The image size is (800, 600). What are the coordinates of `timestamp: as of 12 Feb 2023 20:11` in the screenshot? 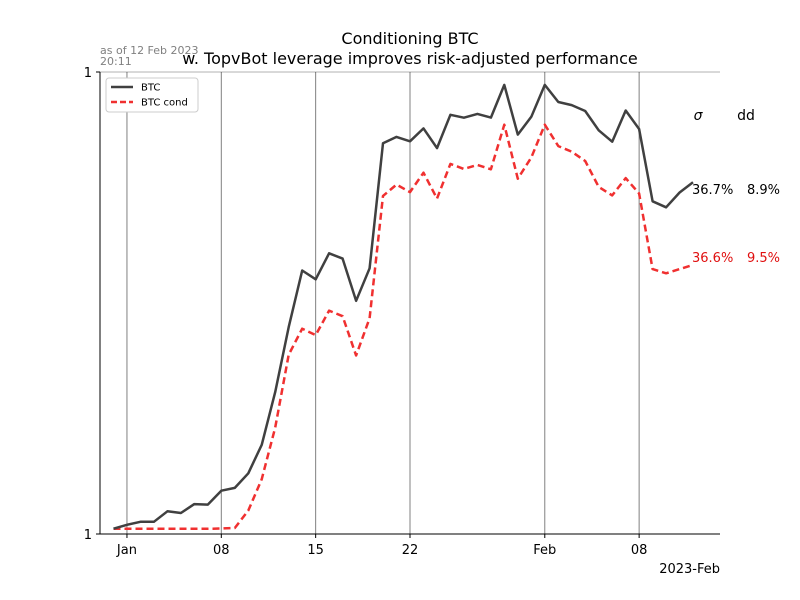 It's located at (149, 56).